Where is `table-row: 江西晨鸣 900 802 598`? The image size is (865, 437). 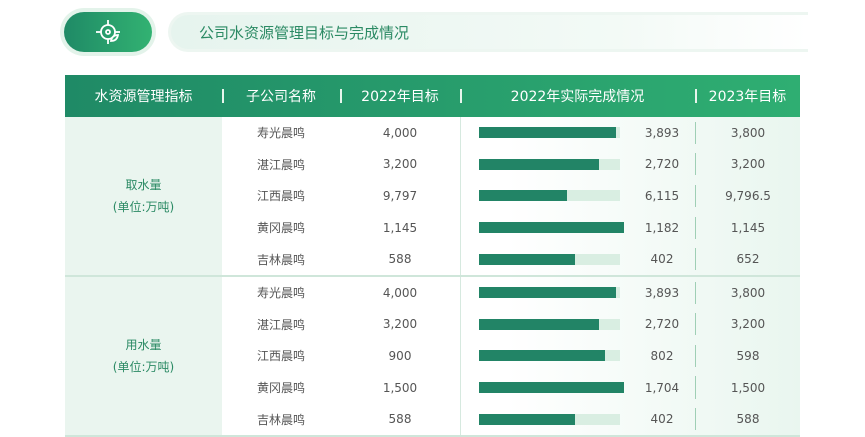
table-row: 江西晨鸣 900 802 598 is located at coordinates (511, 356).